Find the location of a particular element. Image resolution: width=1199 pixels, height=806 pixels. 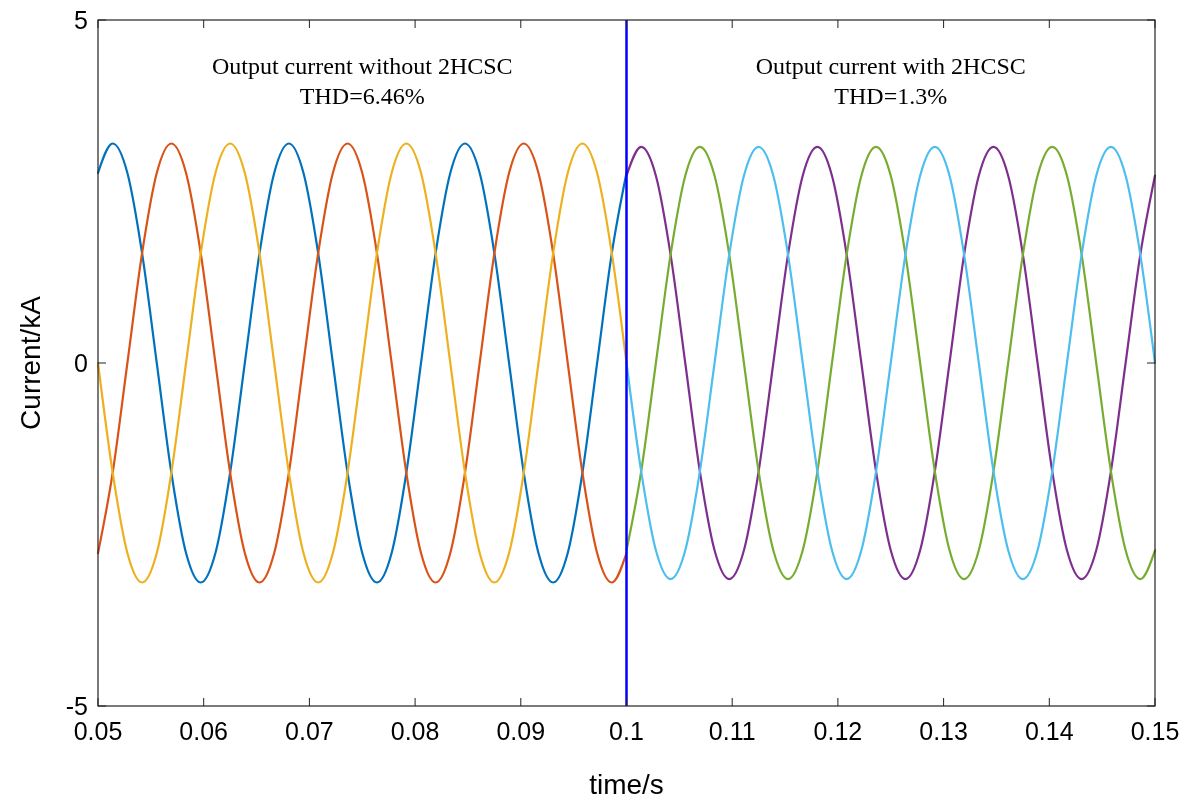

y-tick-label: -5 is located at coordinates (76, 705).